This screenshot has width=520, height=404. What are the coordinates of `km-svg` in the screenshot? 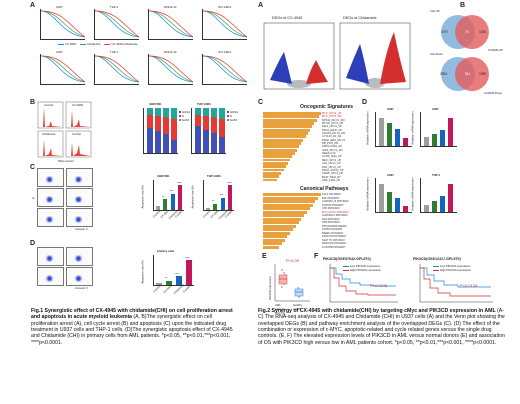 It's located at (411, 283).